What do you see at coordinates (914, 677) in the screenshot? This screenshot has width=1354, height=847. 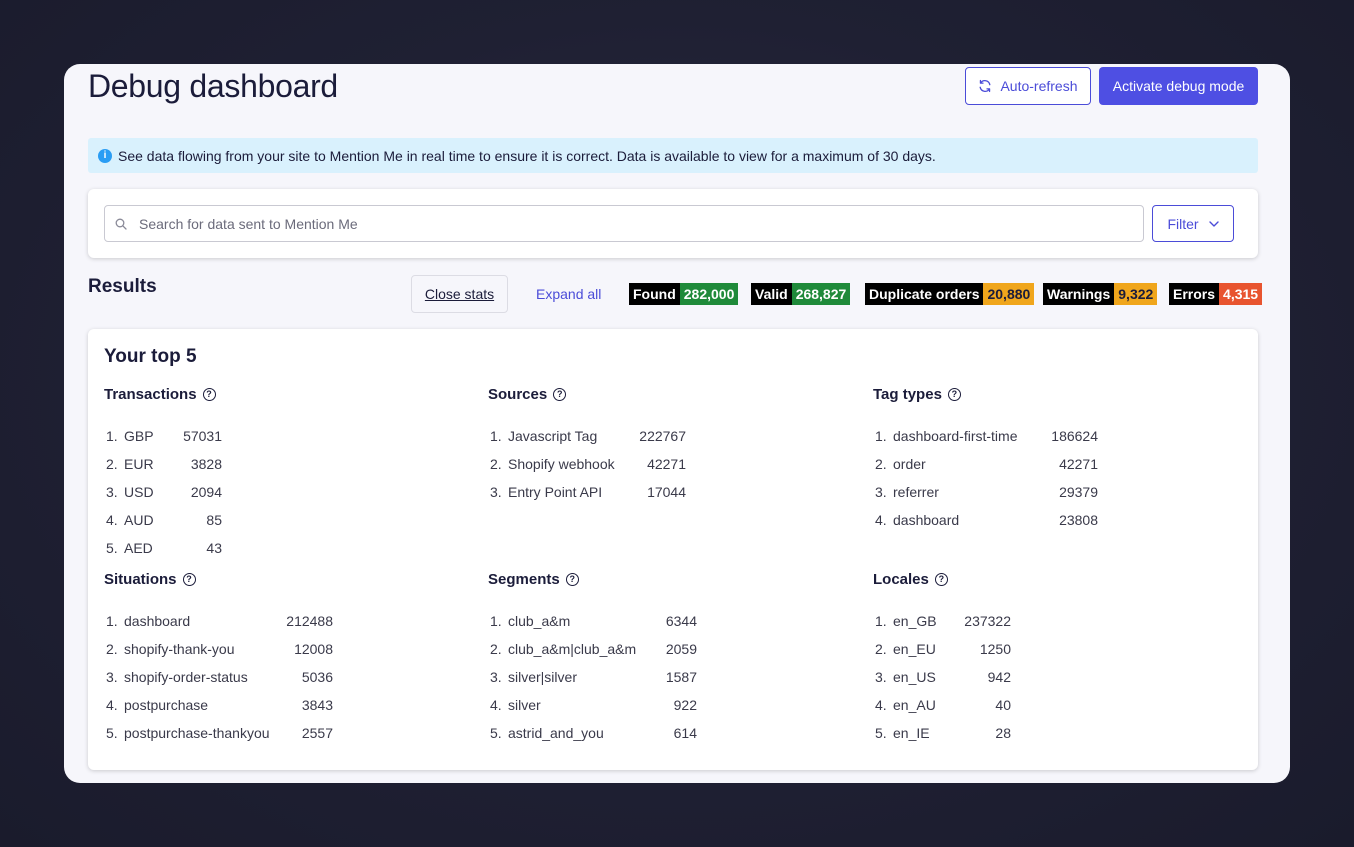 I see `item-label: en_US` at bounding box center [914, 677].